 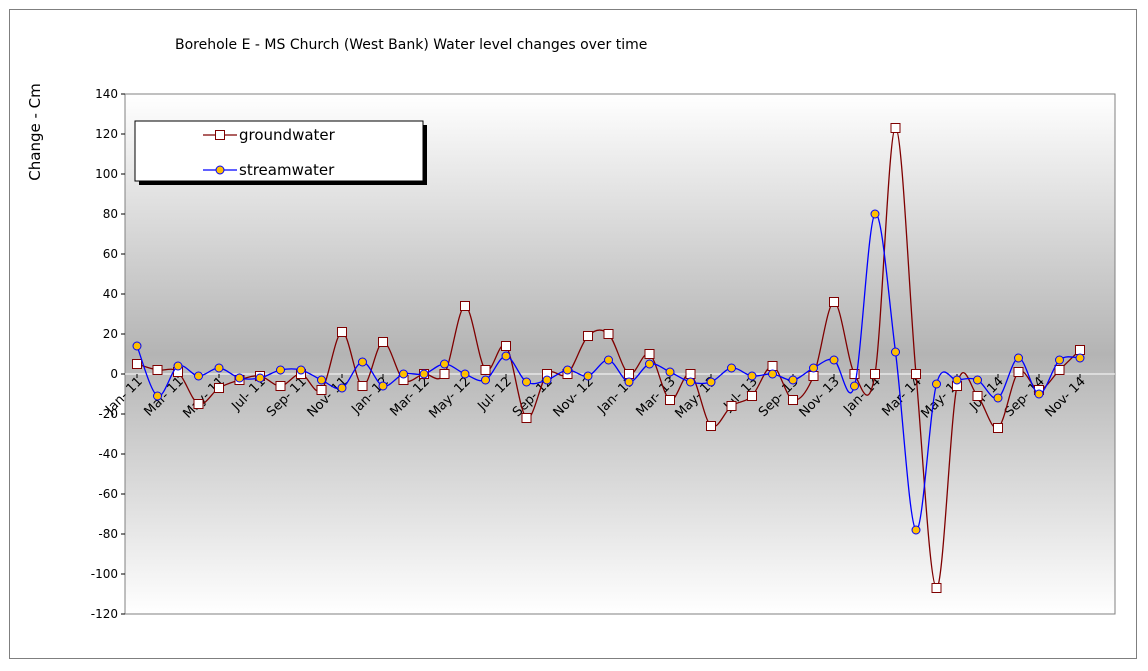 What do you see at coordinates (104, 574) in the screenshot?
I see `y-tick-label: -100` at bounding box center [104, 574].